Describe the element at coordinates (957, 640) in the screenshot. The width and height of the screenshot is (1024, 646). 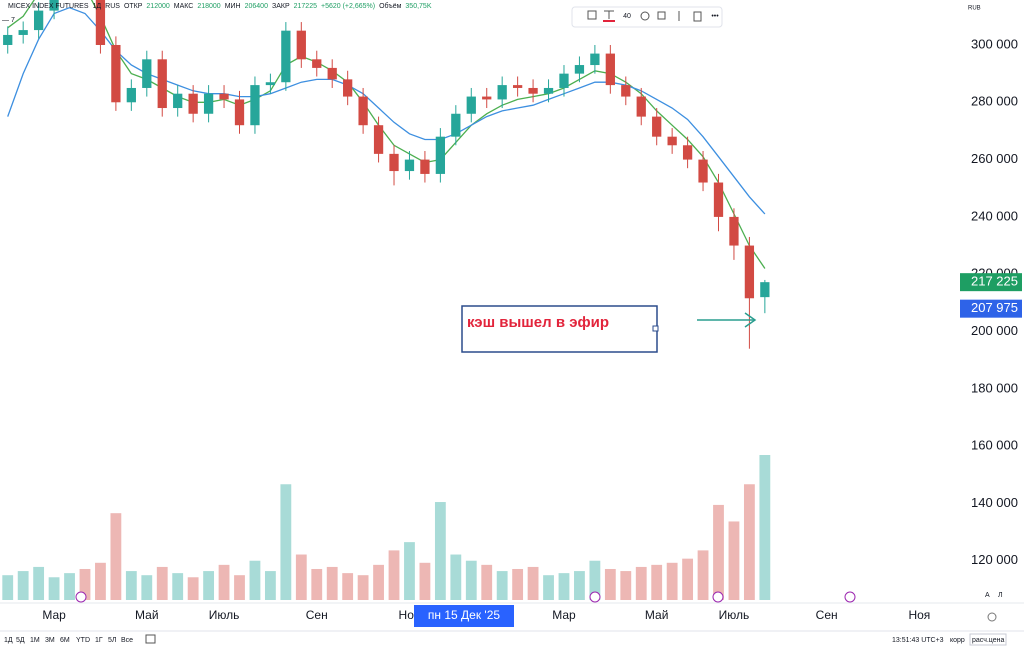
I see `button: корр` at that location.